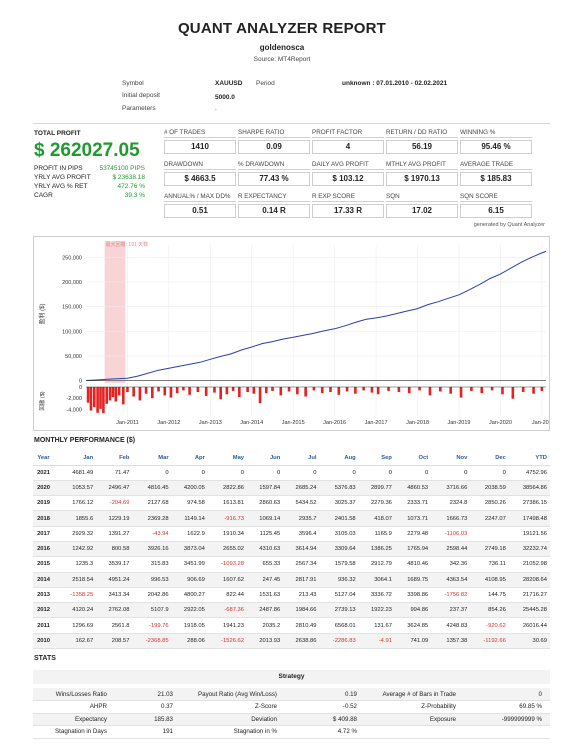  I want to click on metric-winning: WINNING % 95.46 %, so click(496, 141).